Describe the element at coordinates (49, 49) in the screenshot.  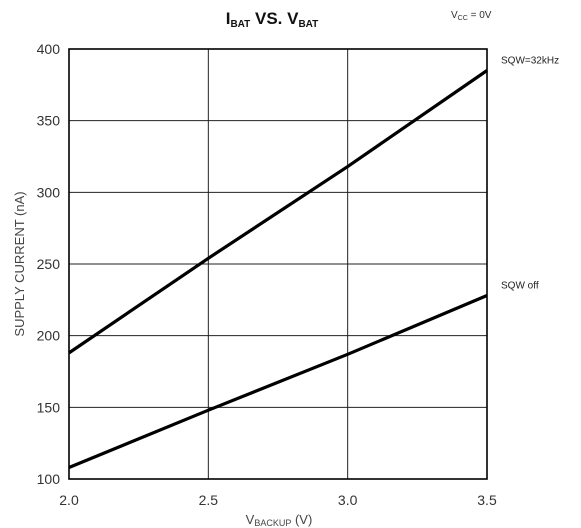
I see `y-tick-label: 400` at that location.